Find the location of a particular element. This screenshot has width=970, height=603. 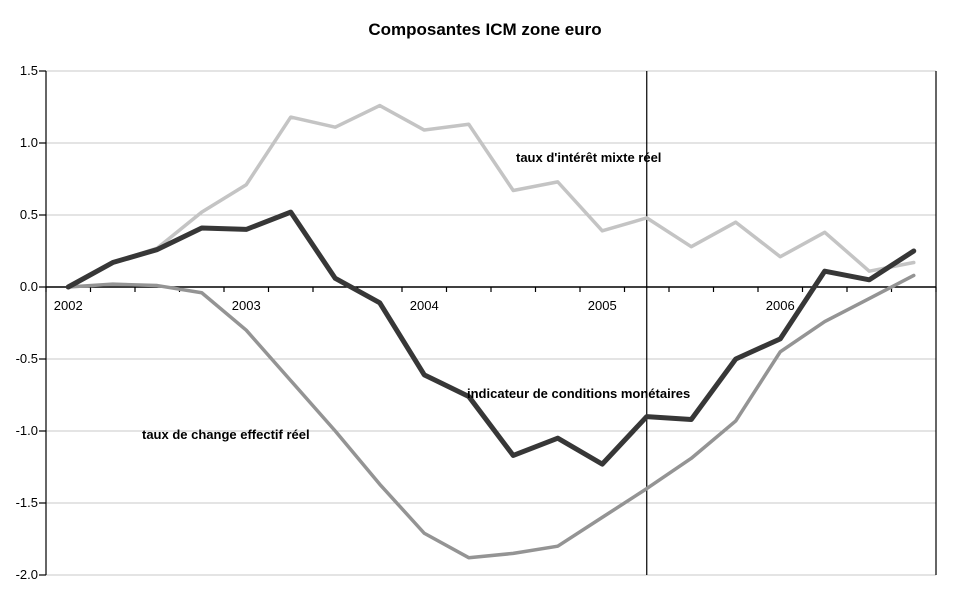

x-axis-year-label: 2006 is located at coordinates (780, 305).